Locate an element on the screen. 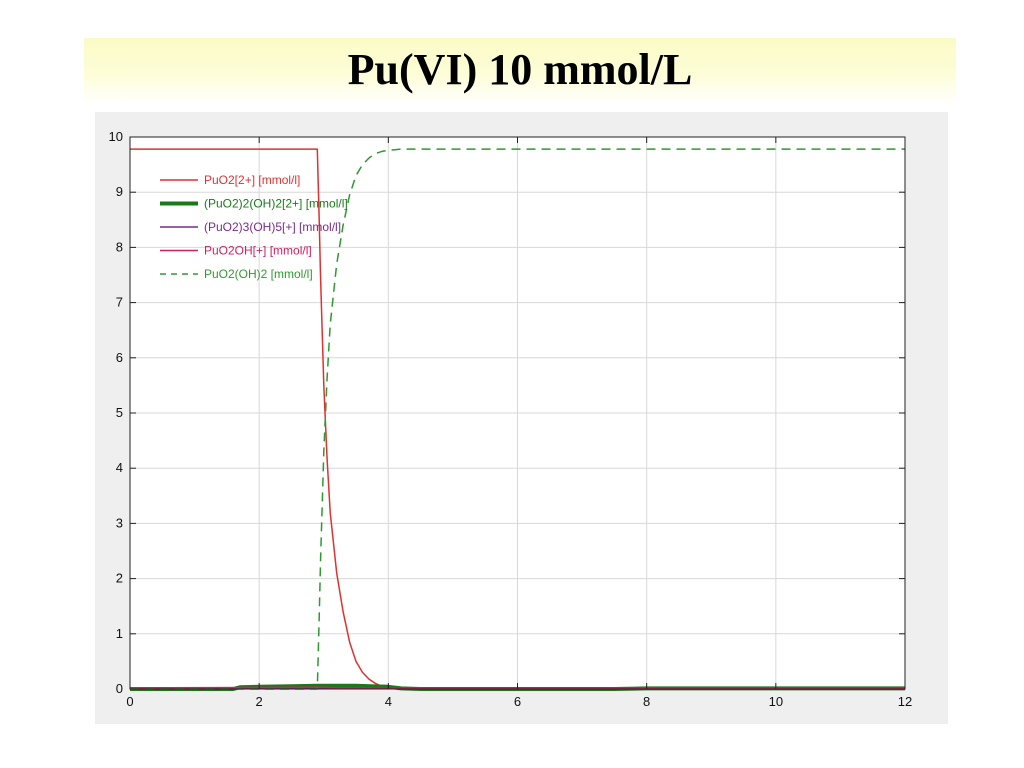 The width and height of the screenshot is (1024, 768). y-tick-label: 0 is located at coordinates (119, 688).